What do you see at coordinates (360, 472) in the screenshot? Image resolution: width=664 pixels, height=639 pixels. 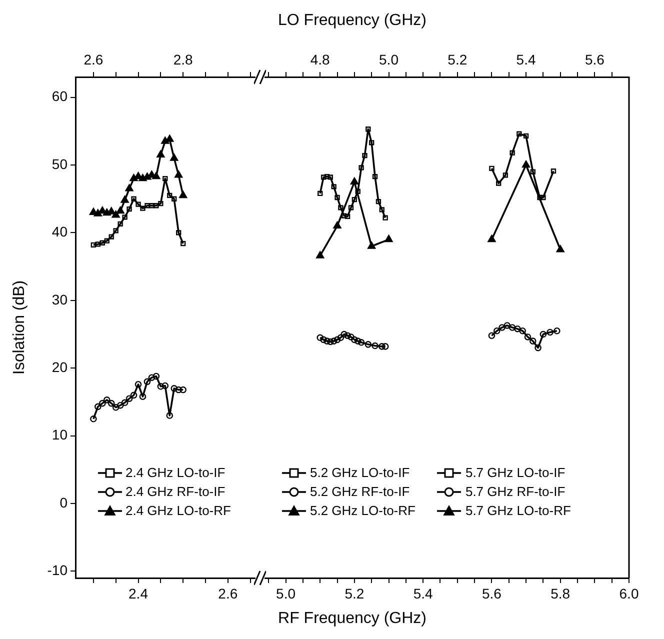 I see `legend-label: 5.2 GHz LO-to-IF` at bounding box center [360, 472].